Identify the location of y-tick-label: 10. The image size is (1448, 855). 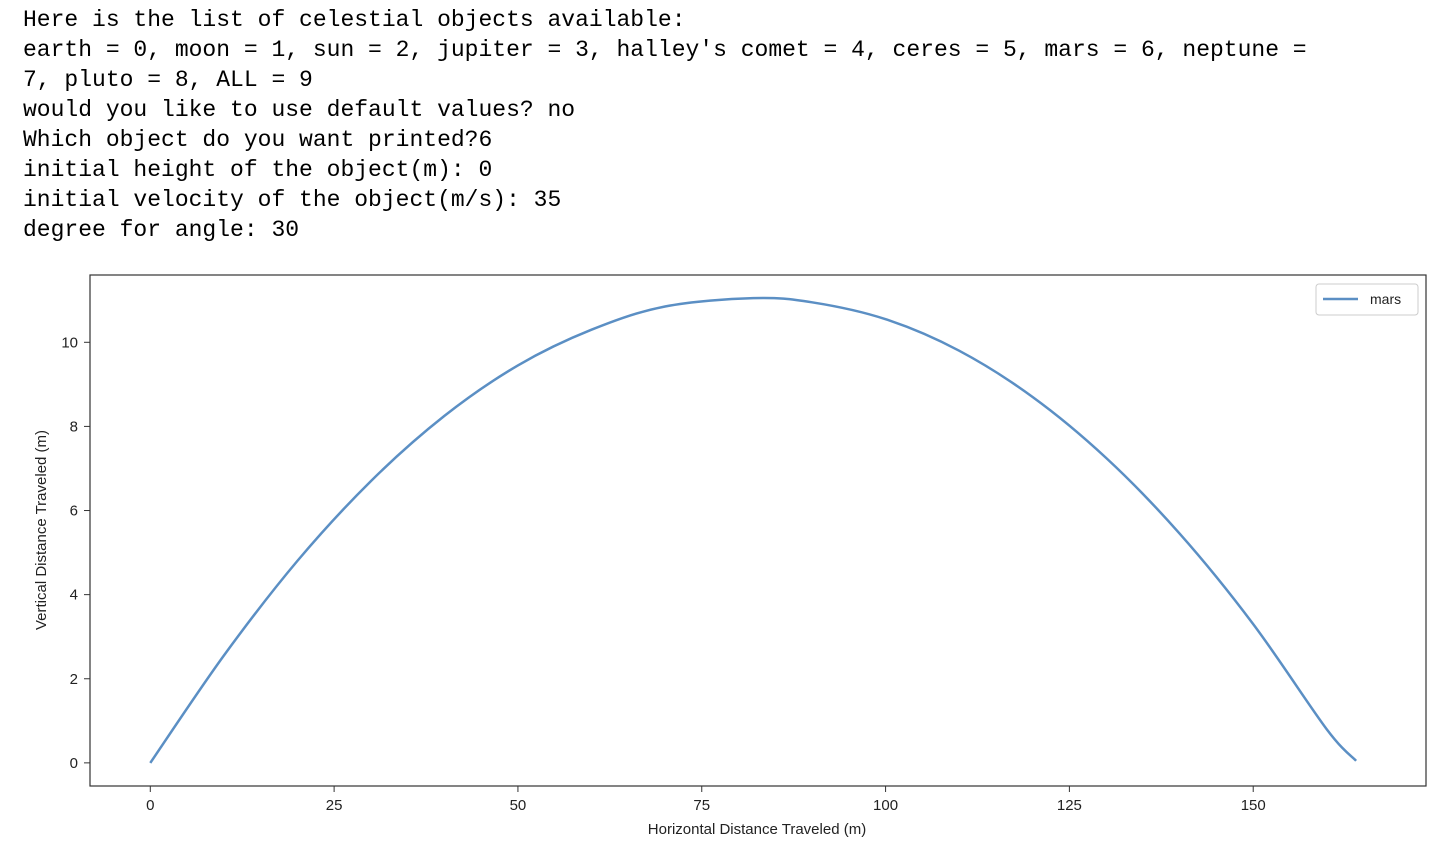
(69, 342).